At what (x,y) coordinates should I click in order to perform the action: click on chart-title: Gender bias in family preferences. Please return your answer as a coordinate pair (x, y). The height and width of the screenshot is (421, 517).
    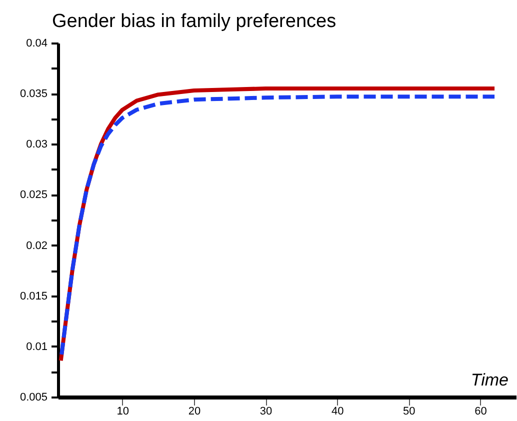
    Looking at the image, I should click on (194, 21).